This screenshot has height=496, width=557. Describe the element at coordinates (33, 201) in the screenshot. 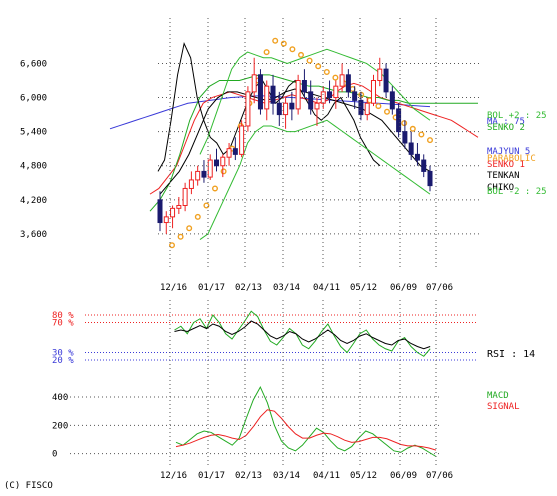

I see `y-tick-label-price: 4,200` at that location.